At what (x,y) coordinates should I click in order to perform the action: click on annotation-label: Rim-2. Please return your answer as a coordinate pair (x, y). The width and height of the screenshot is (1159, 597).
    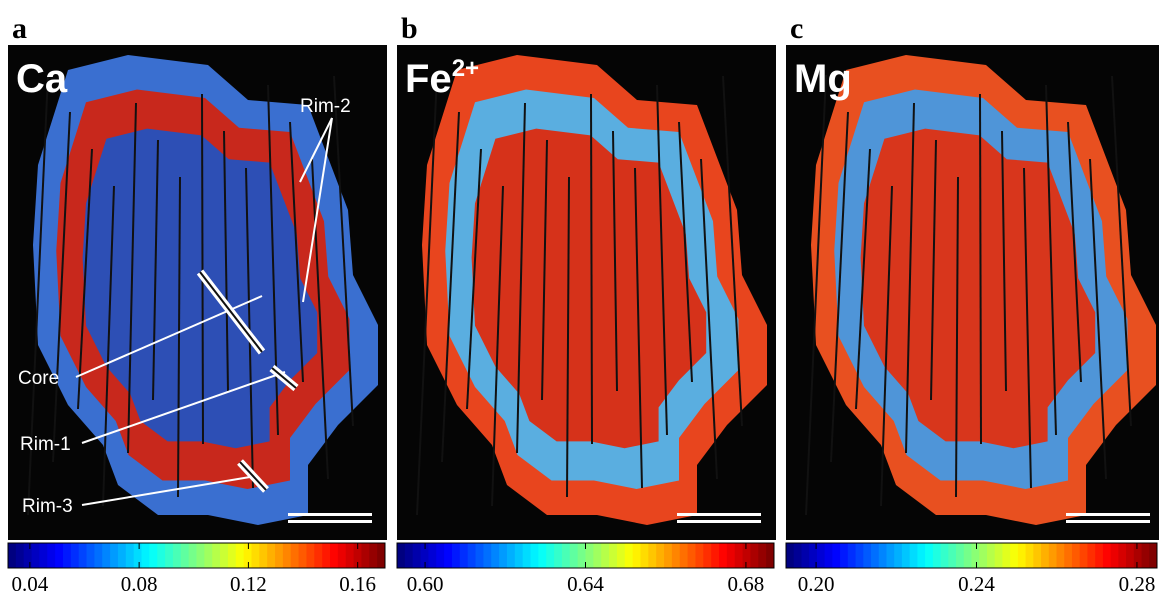
    Looking at the image, I should click on (325, 106).